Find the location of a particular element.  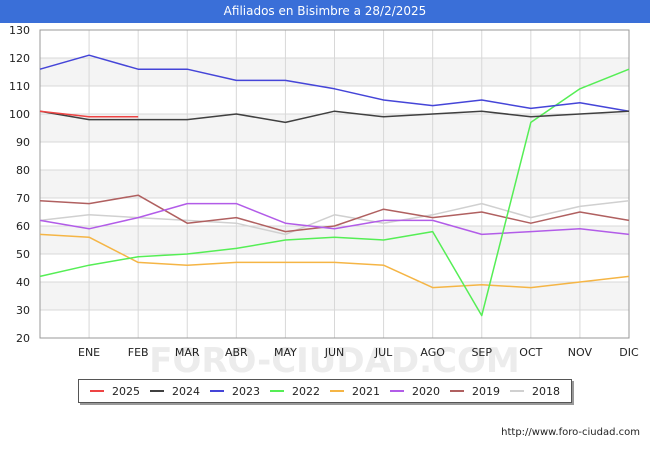

legend-item-2019: 2019 is located at coordinates (475, 391).